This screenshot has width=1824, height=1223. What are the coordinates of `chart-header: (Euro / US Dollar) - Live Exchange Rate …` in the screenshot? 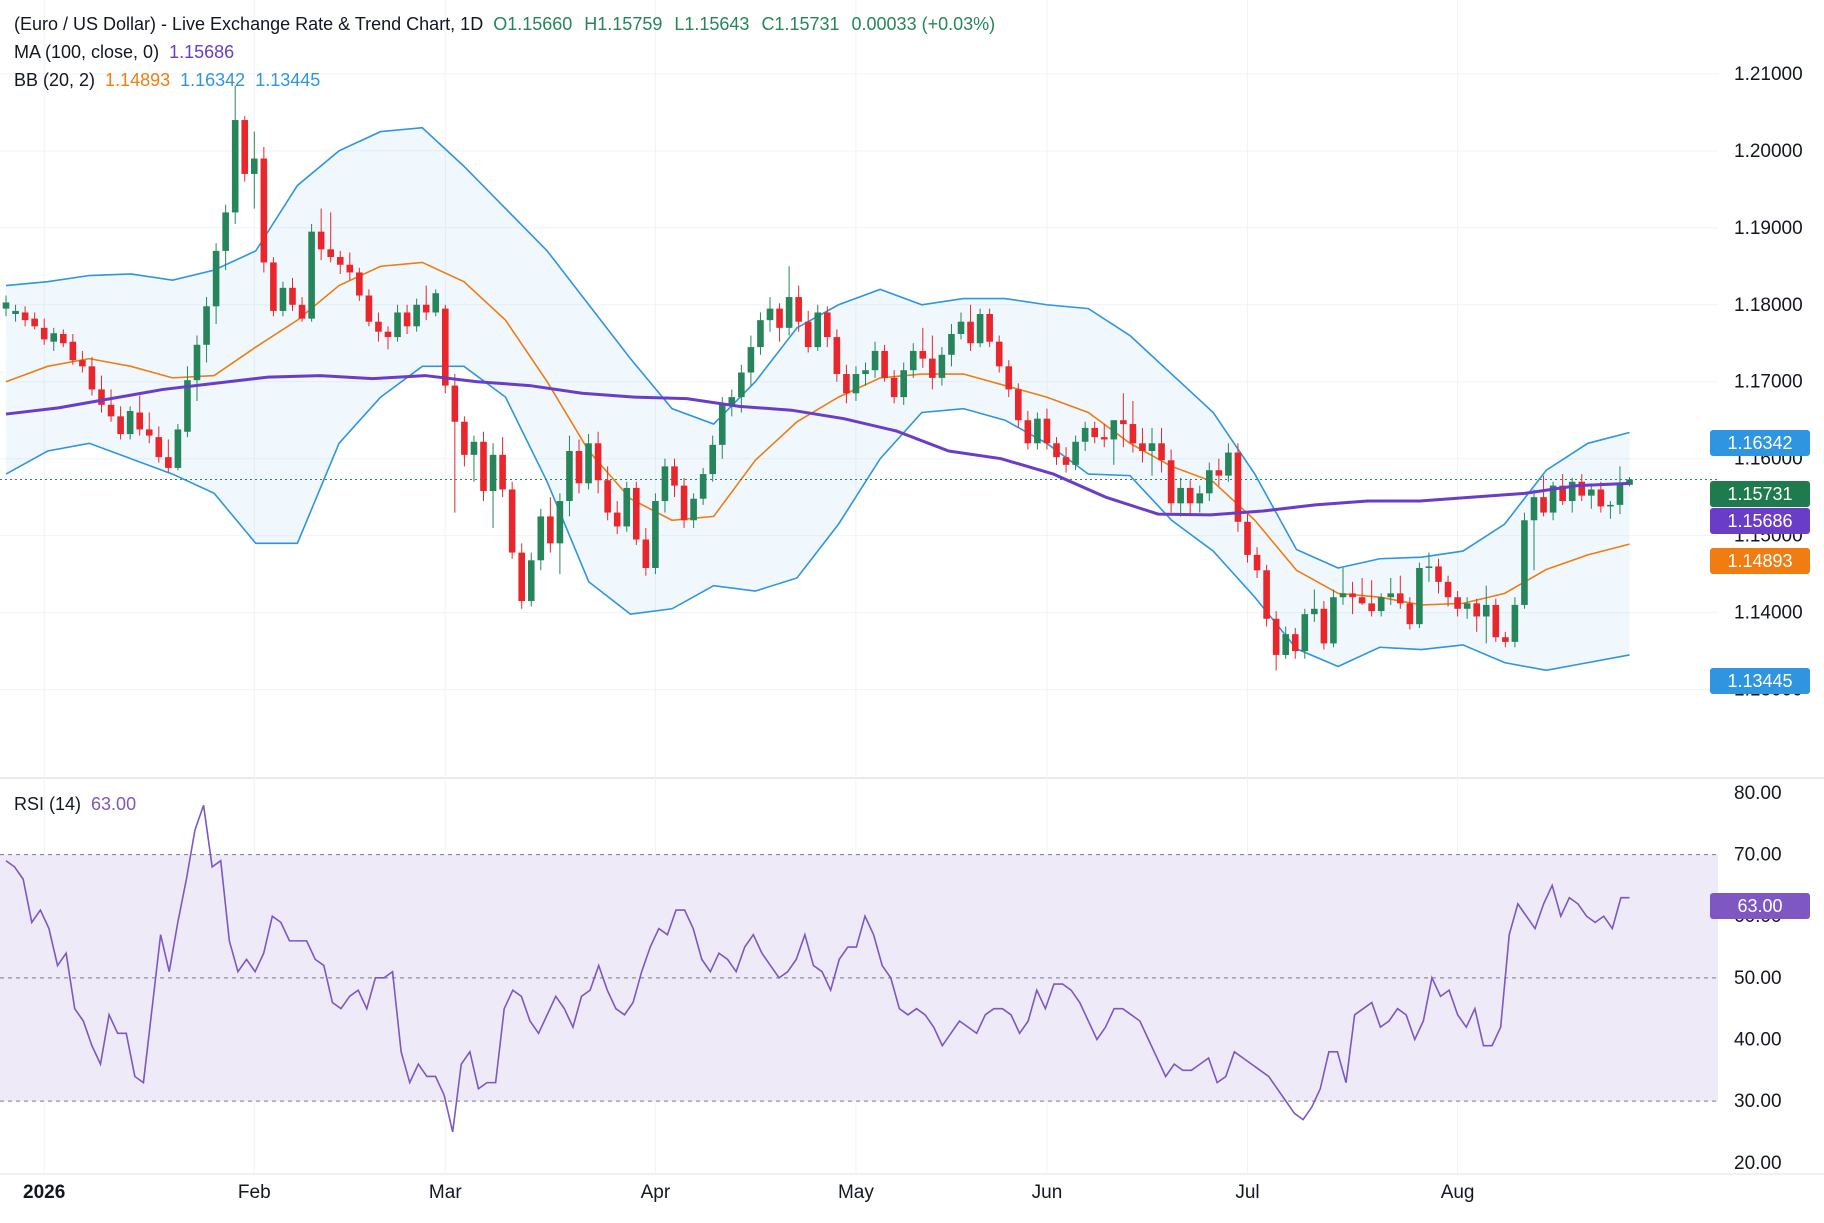 It's located at (509, 24).